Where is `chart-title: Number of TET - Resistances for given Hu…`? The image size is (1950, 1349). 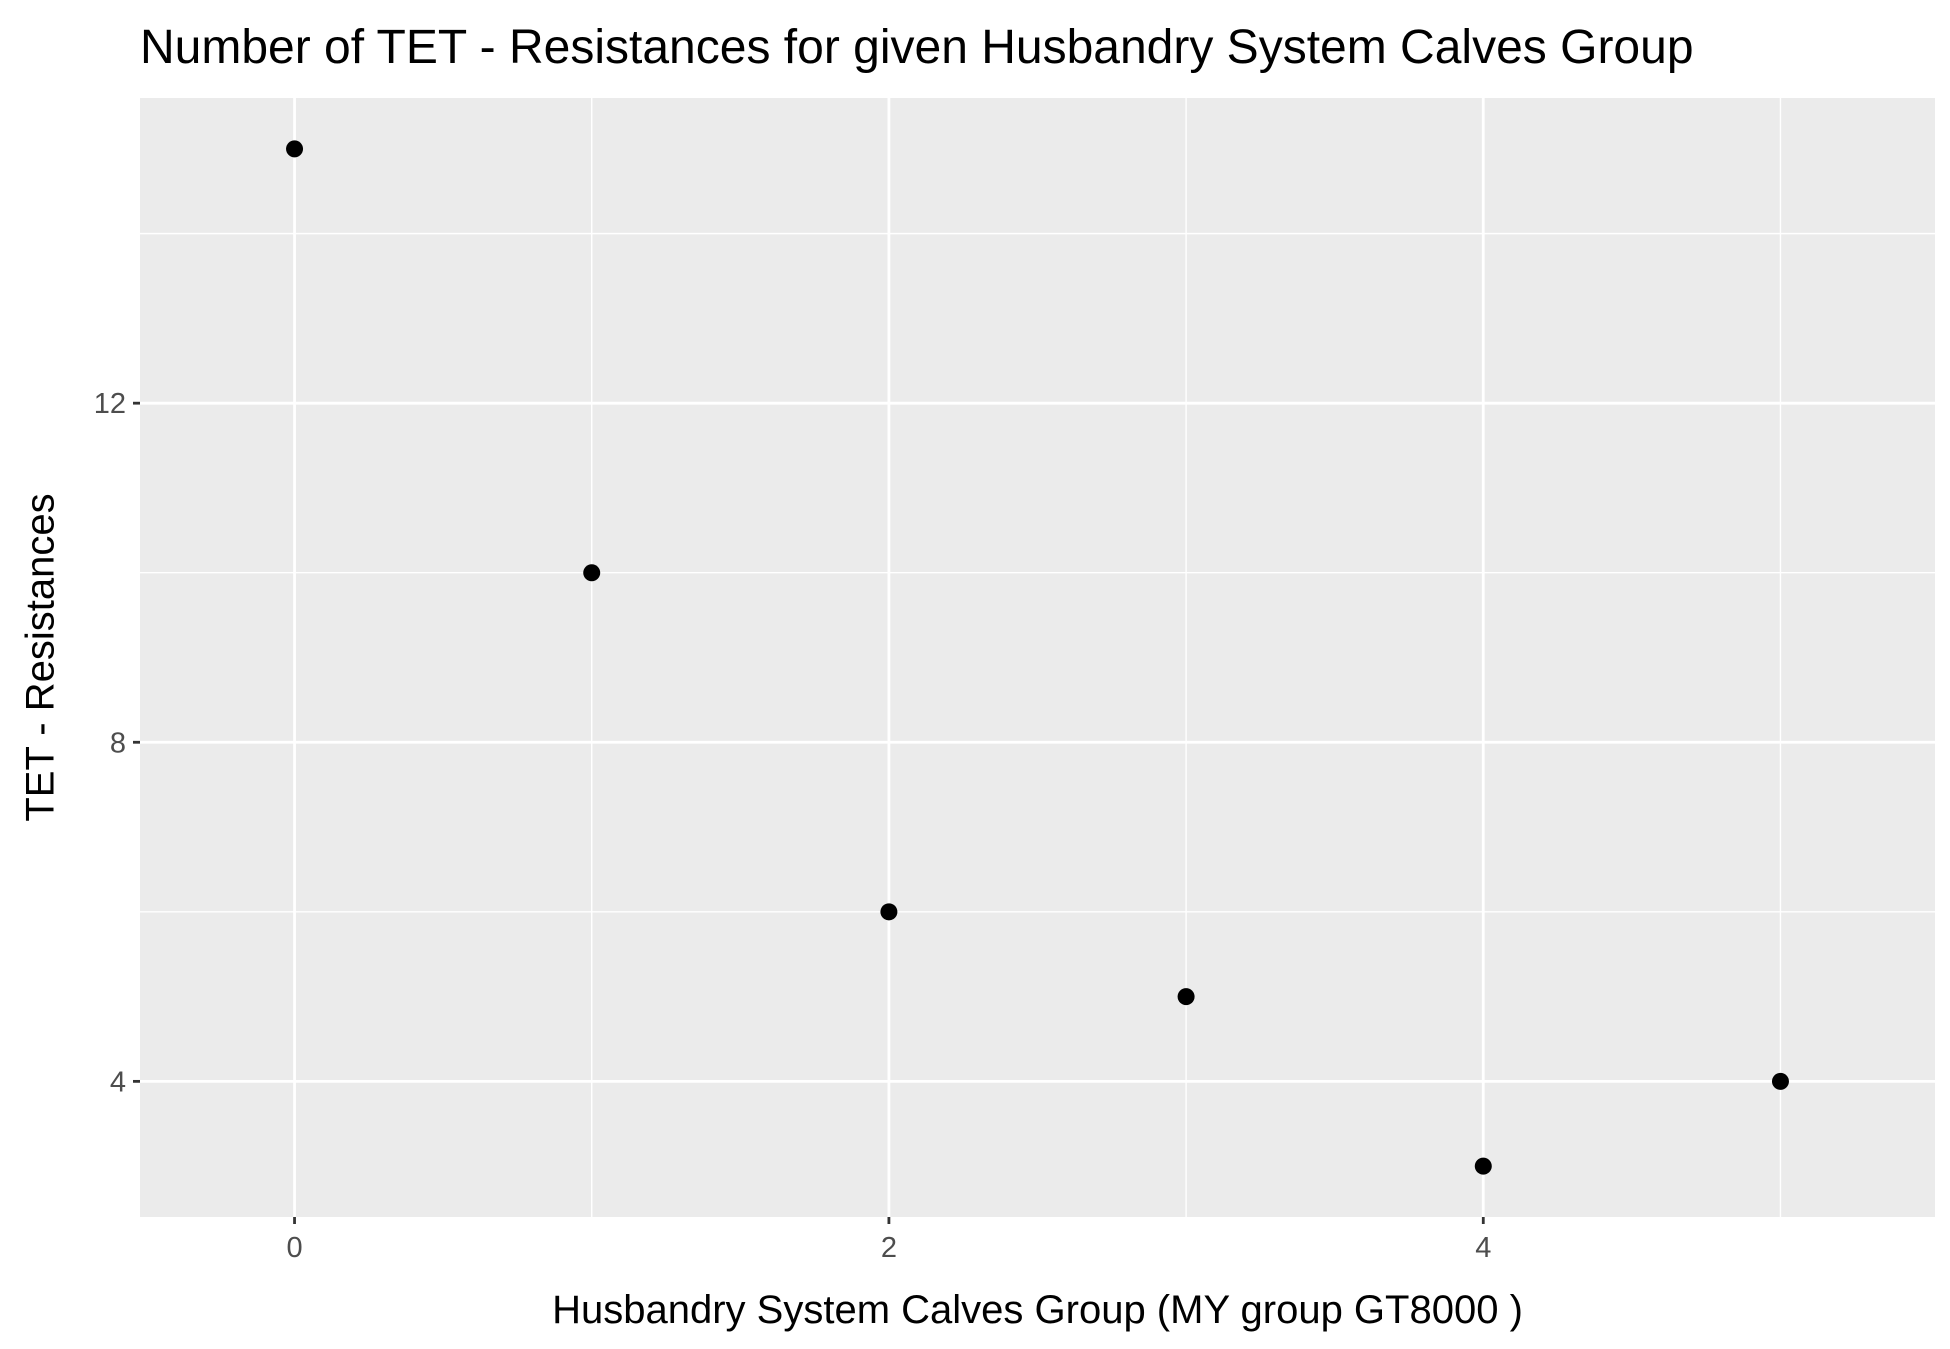 chart-title: Number of TET - Resistances for given Hu… is located at coordinates (917, 47).